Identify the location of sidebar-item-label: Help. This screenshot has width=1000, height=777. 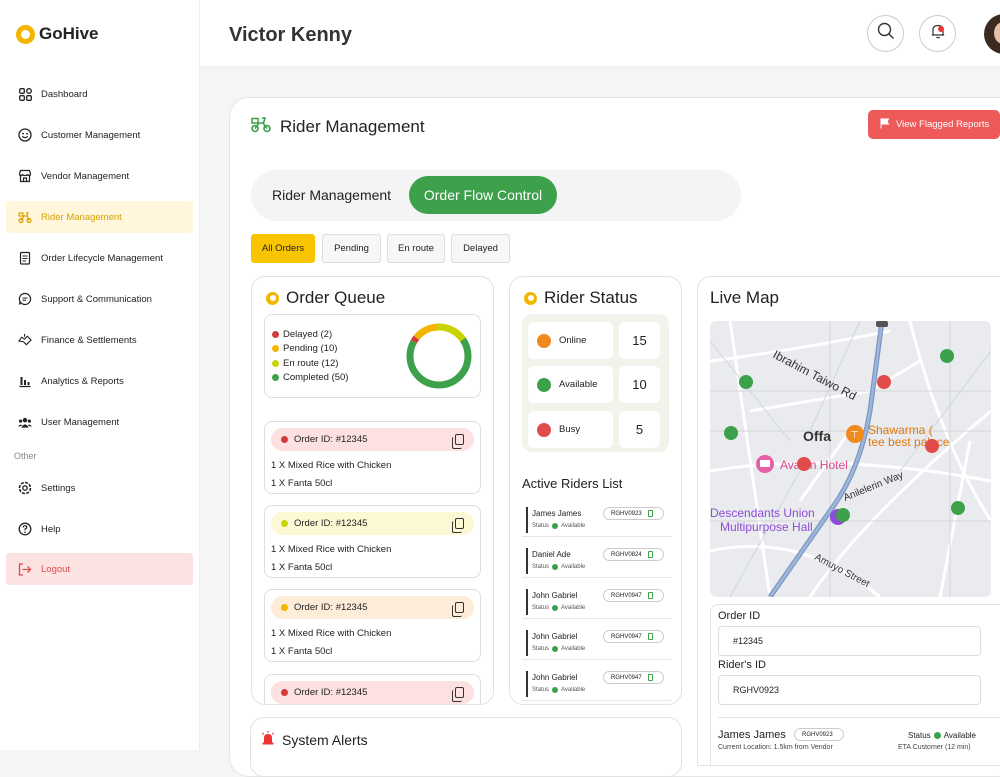
(51, 529).